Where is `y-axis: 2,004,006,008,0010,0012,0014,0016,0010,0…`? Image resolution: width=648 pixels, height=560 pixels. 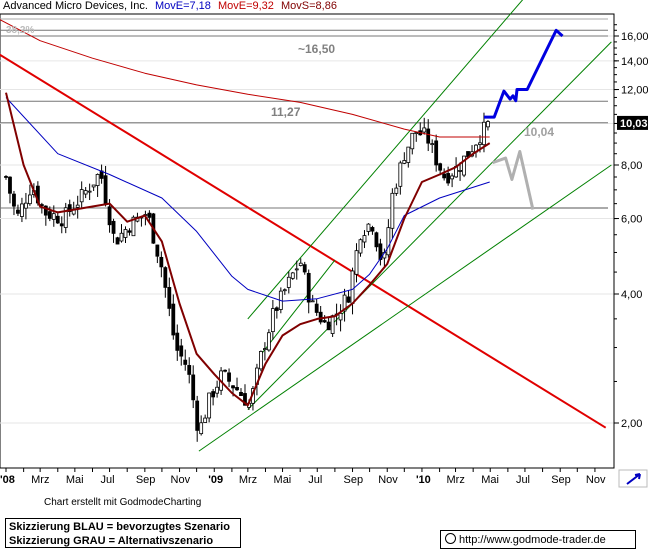 y-axis: 2,004,006,008,0010,0012,0014,0016,0010,0… is located at coordinates (630, 241).